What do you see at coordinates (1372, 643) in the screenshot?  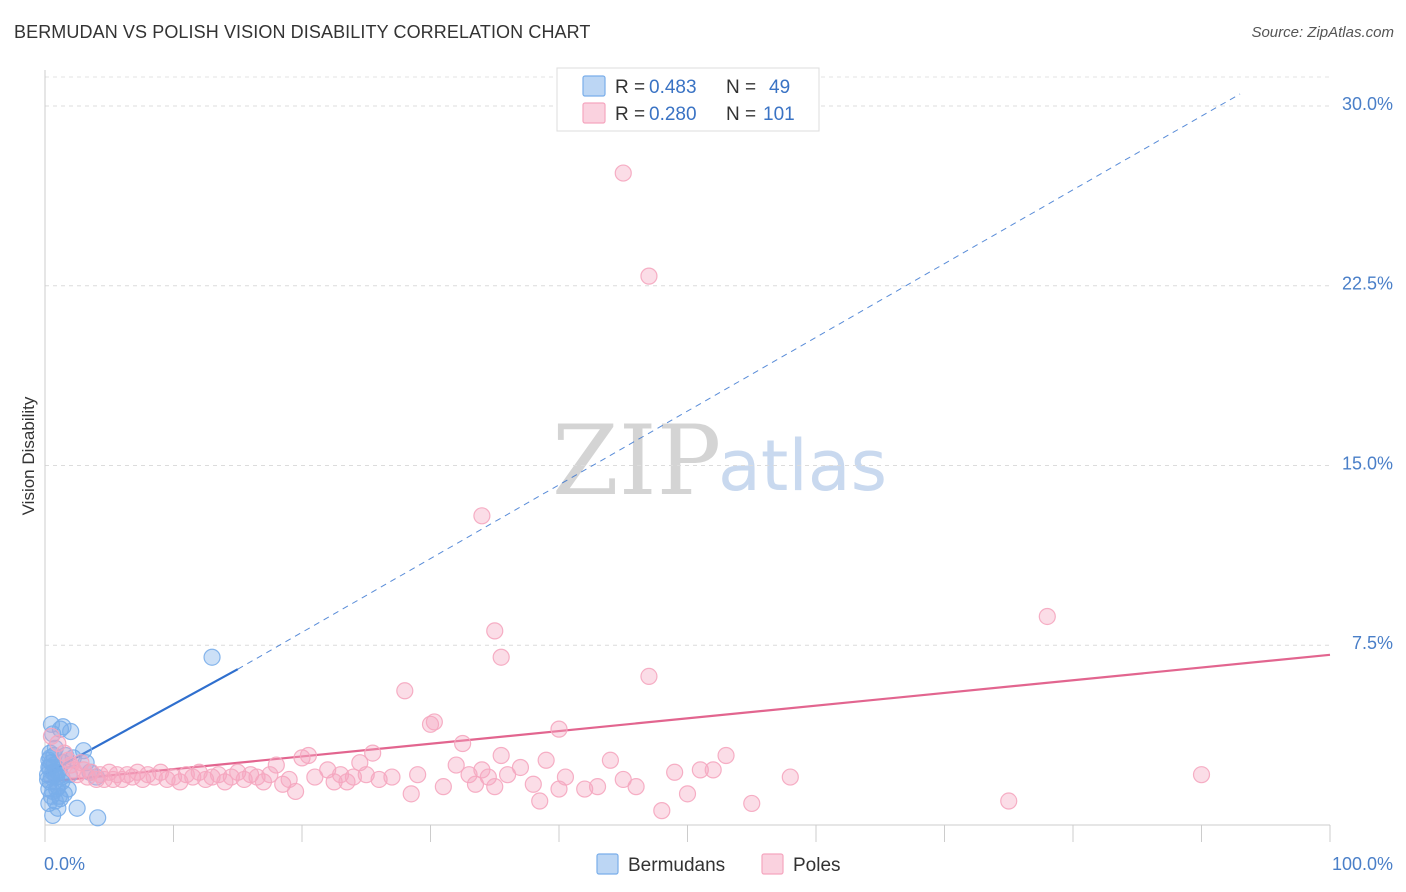 I see `y-tick-label: 7.5%` at bounding box center [1372, 643].